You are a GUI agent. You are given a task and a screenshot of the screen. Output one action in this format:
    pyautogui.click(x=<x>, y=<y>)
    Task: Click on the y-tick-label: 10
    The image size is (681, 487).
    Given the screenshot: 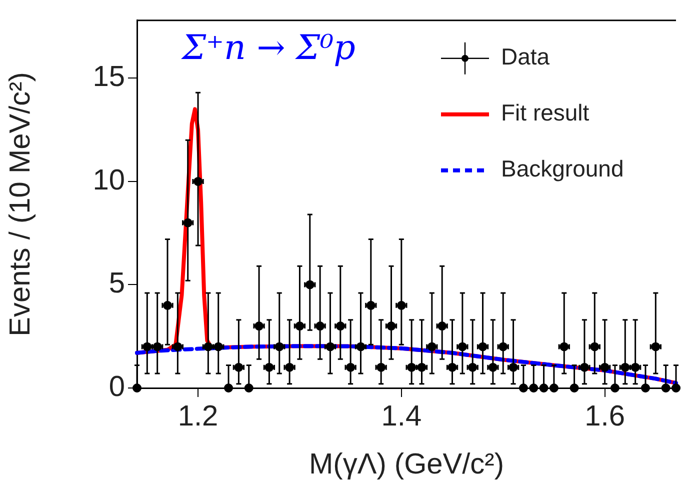 What is the action you would take?
    pyautogui.click(x=108, y=180)
    